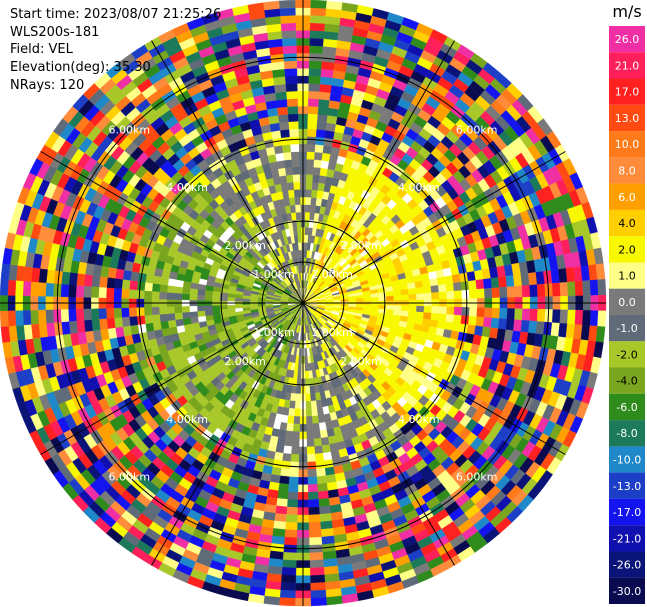  I want to click on range-ring-label: 1.00km, so click(332, 332).